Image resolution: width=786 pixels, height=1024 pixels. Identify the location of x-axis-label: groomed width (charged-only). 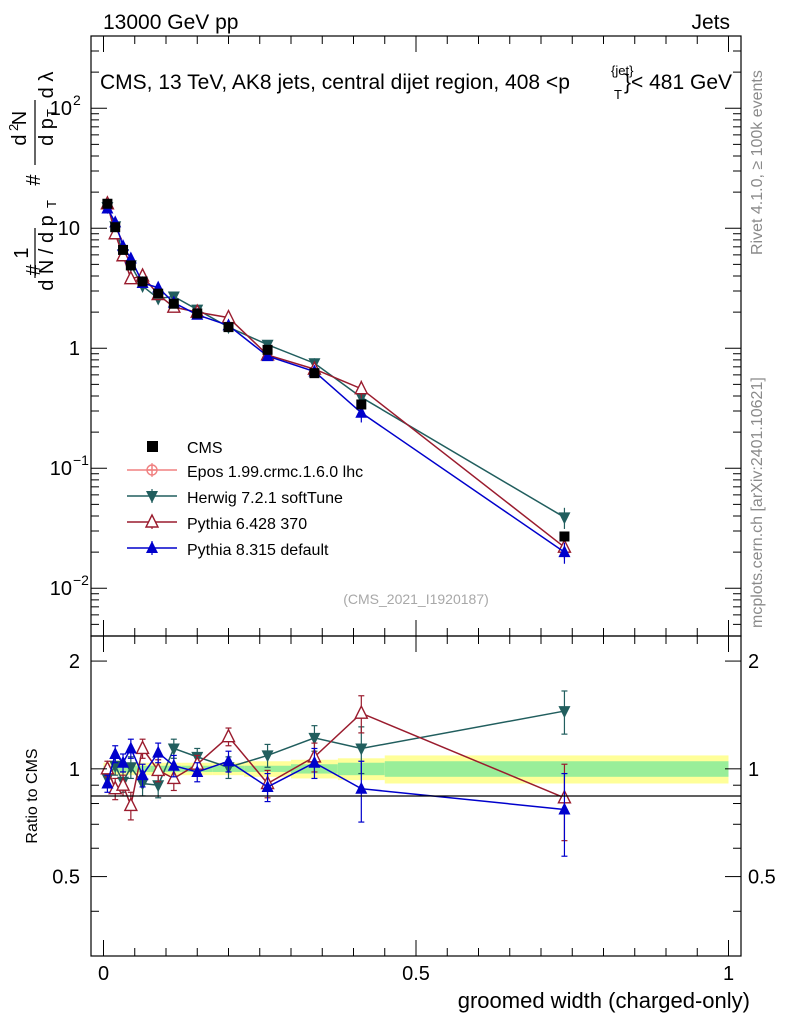
(604, 1000).